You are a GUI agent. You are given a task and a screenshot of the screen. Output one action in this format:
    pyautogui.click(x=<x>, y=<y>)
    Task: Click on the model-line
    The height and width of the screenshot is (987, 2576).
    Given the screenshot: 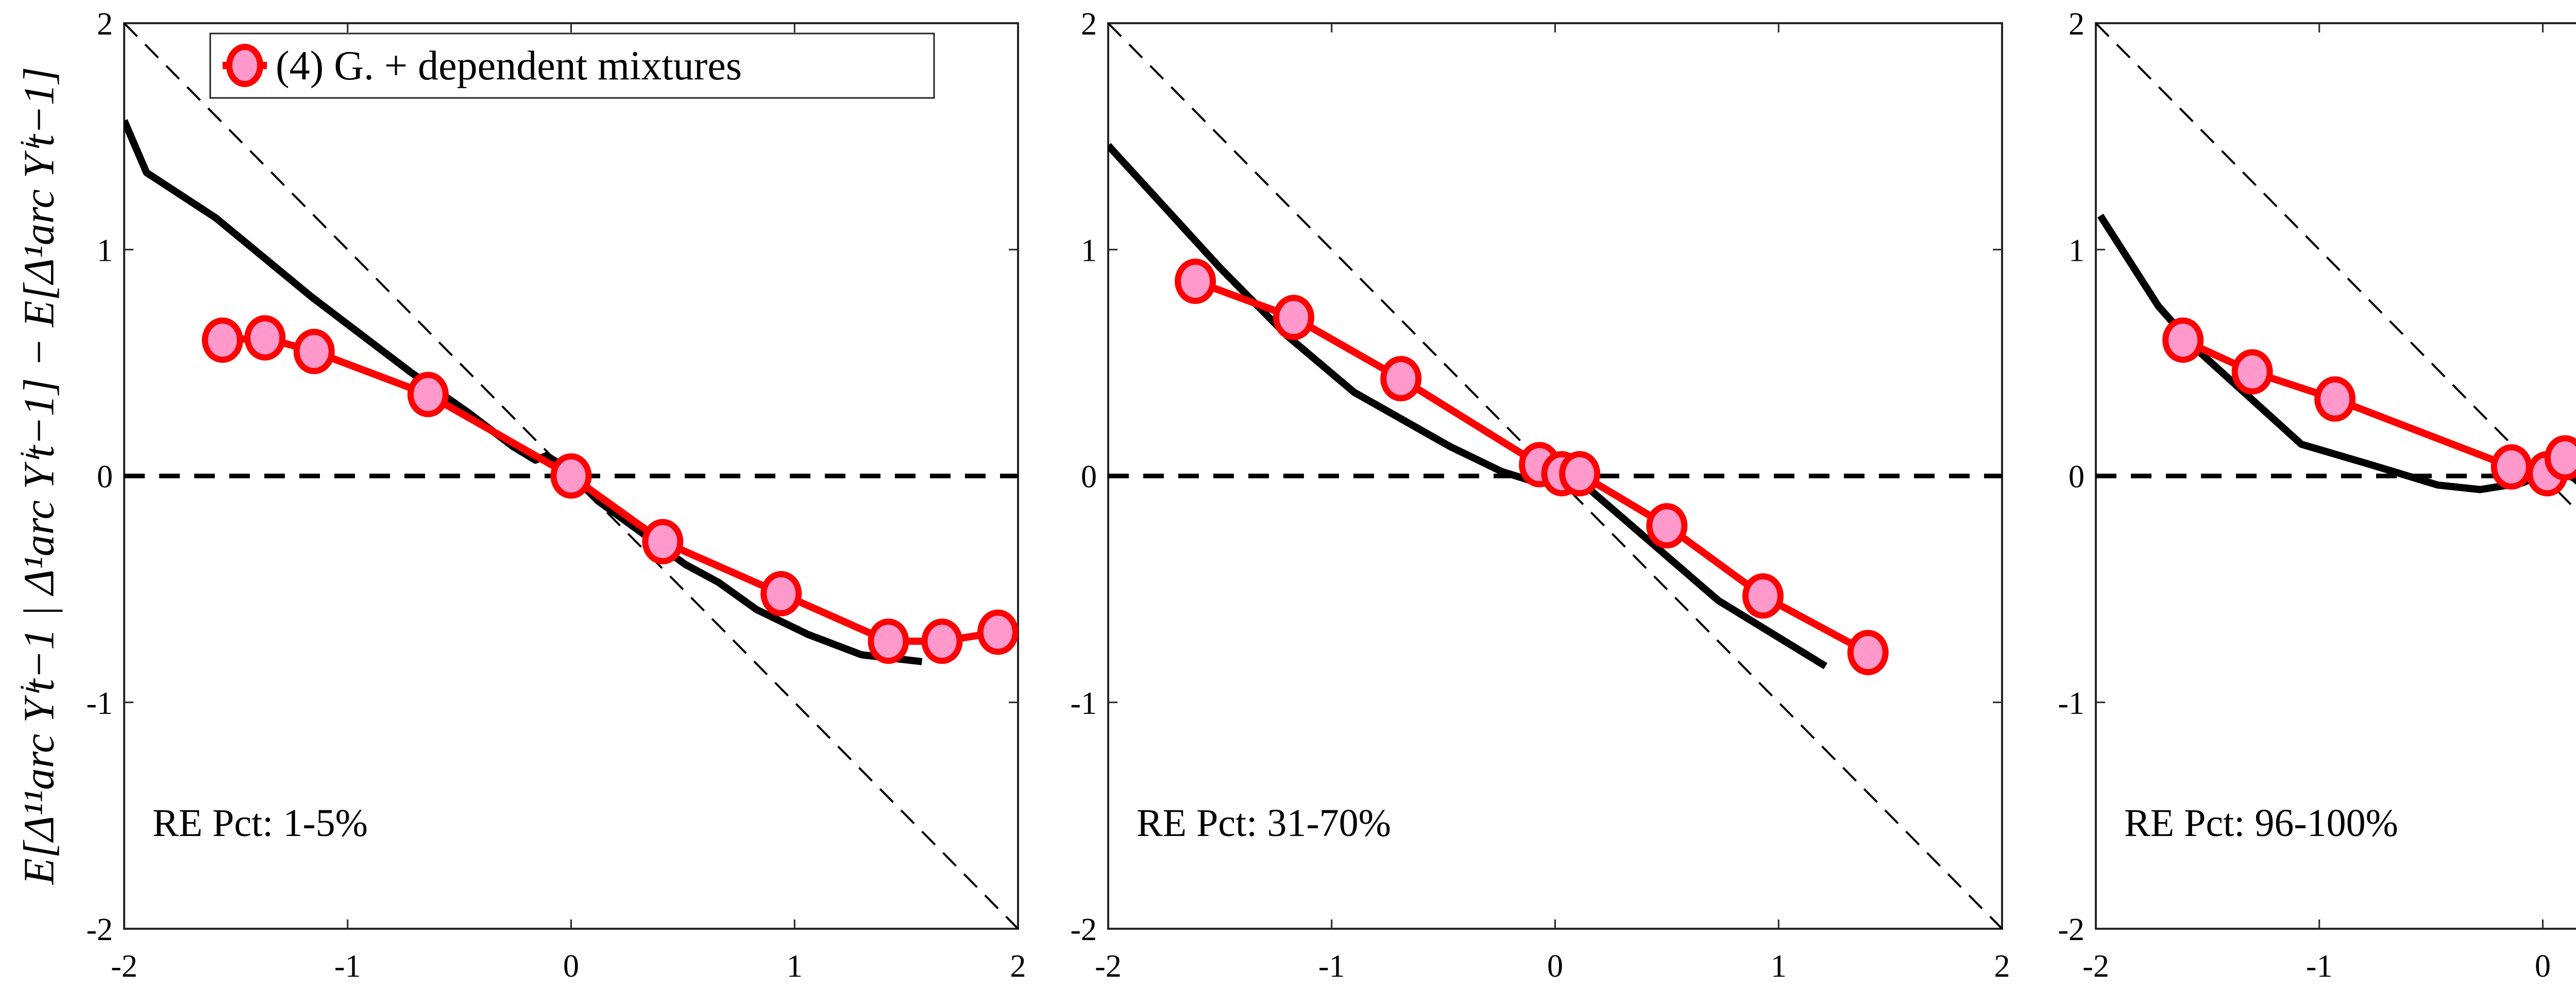 What is the action you would take?
    pyautogui.click(x=610, y=489)
    